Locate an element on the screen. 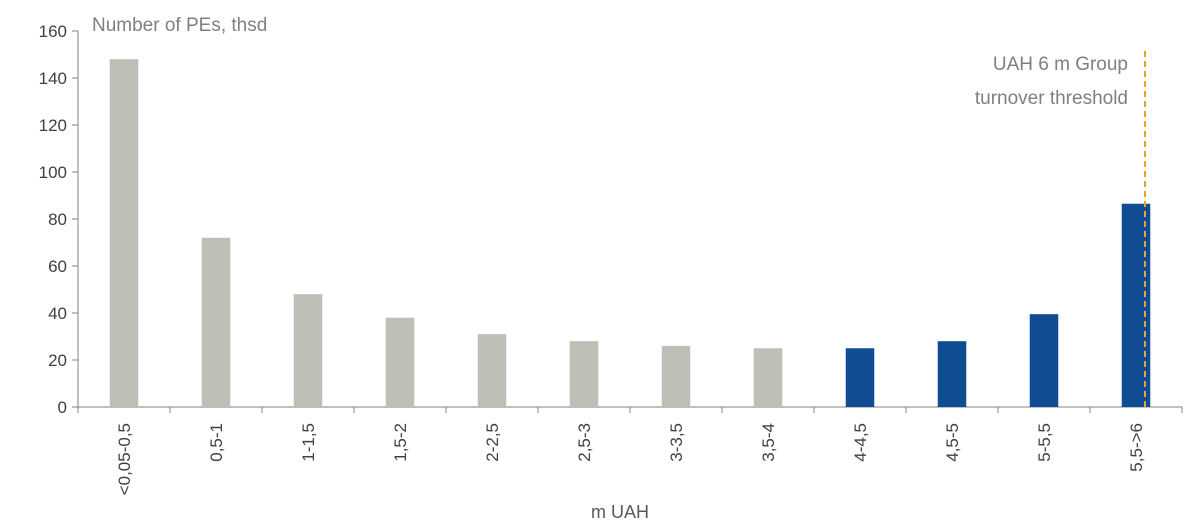  x-tick-label: 5-5,5 is located at coordinates (1044, 442).